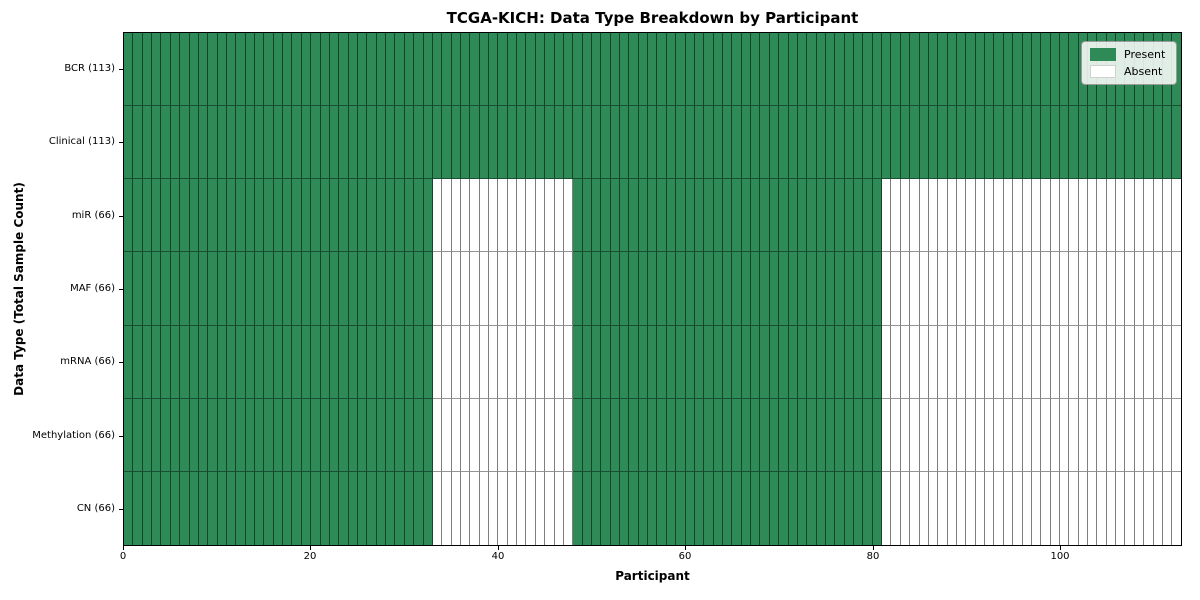 The width and height of the screenshot is (1200, 600). I want to click on legend-item-present: Present, so click(1129, 54).